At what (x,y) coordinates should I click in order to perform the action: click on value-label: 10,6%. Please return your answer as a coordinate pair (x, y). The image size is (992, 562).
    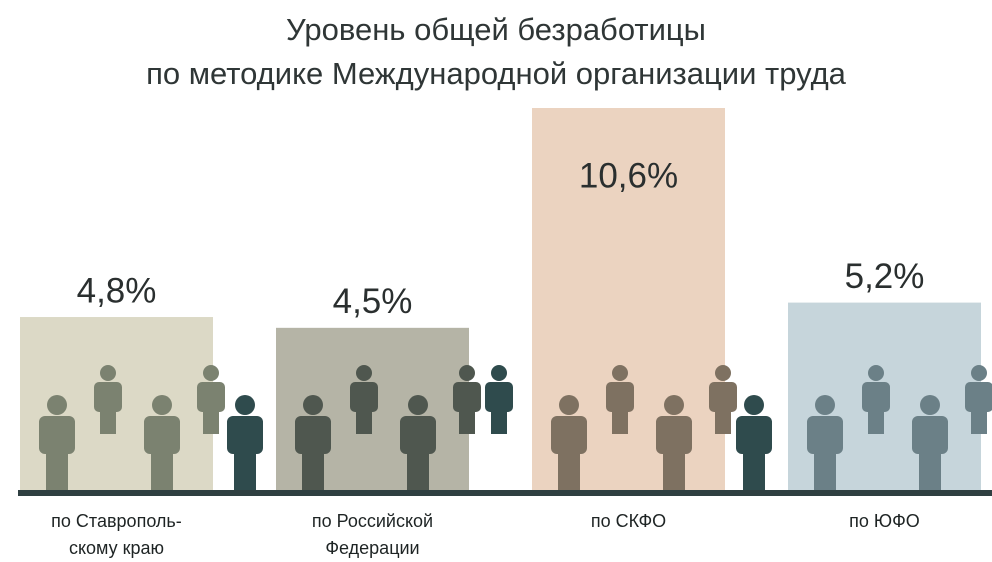
    Looking at the image, I should click on (628, 175).